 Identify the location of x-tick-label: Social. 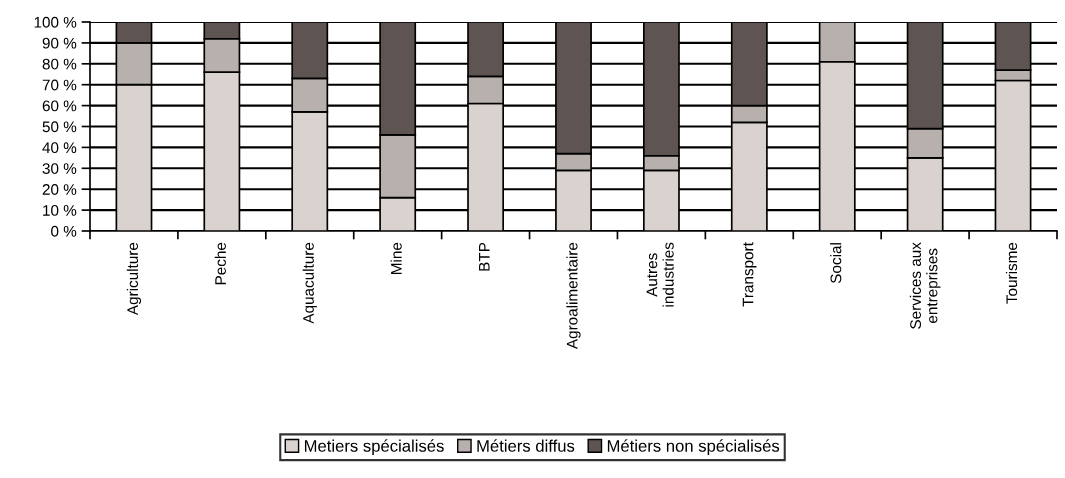
(836, 263).